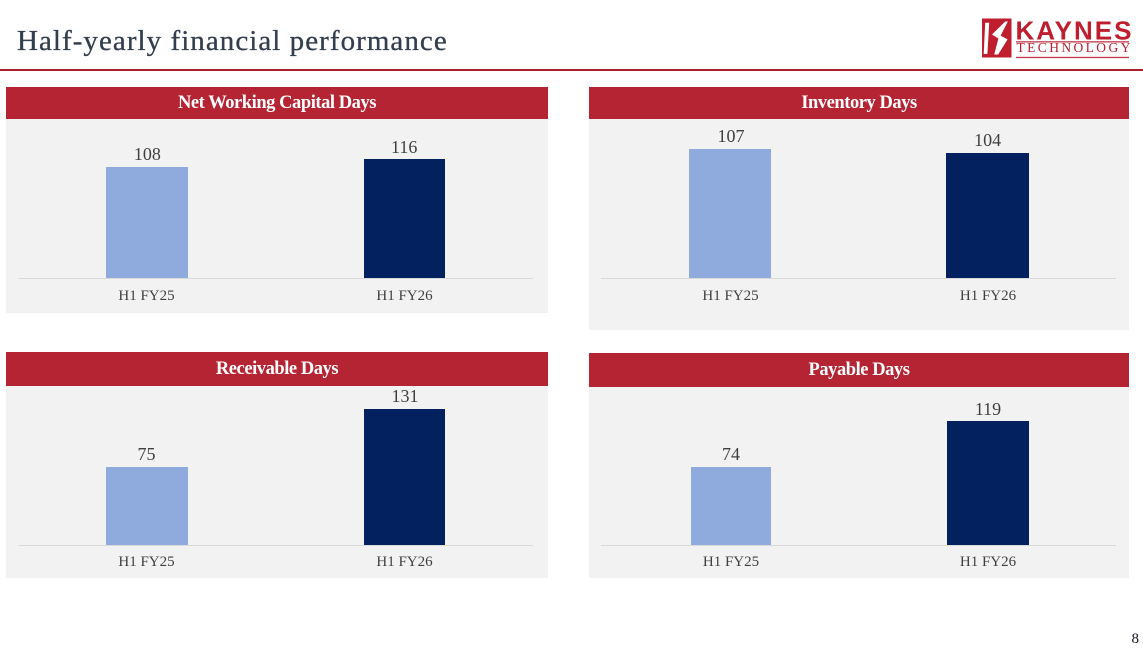 Image resolution: width=1143 pixels, height=648 pixels. What do you see at coordinates (1075, 31) in the screenshot?
I see `svg-text: KAYNES` at bounding box center [1075, 31].